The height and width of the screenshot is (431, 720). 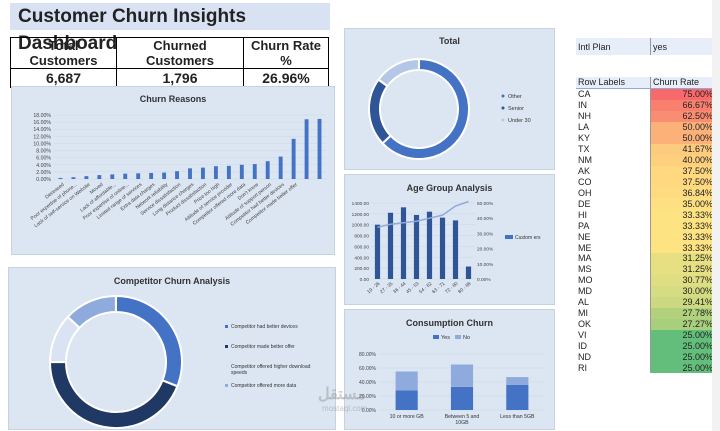 I want to click on table-row: OK 27.27%, so click(x=645, y=324).